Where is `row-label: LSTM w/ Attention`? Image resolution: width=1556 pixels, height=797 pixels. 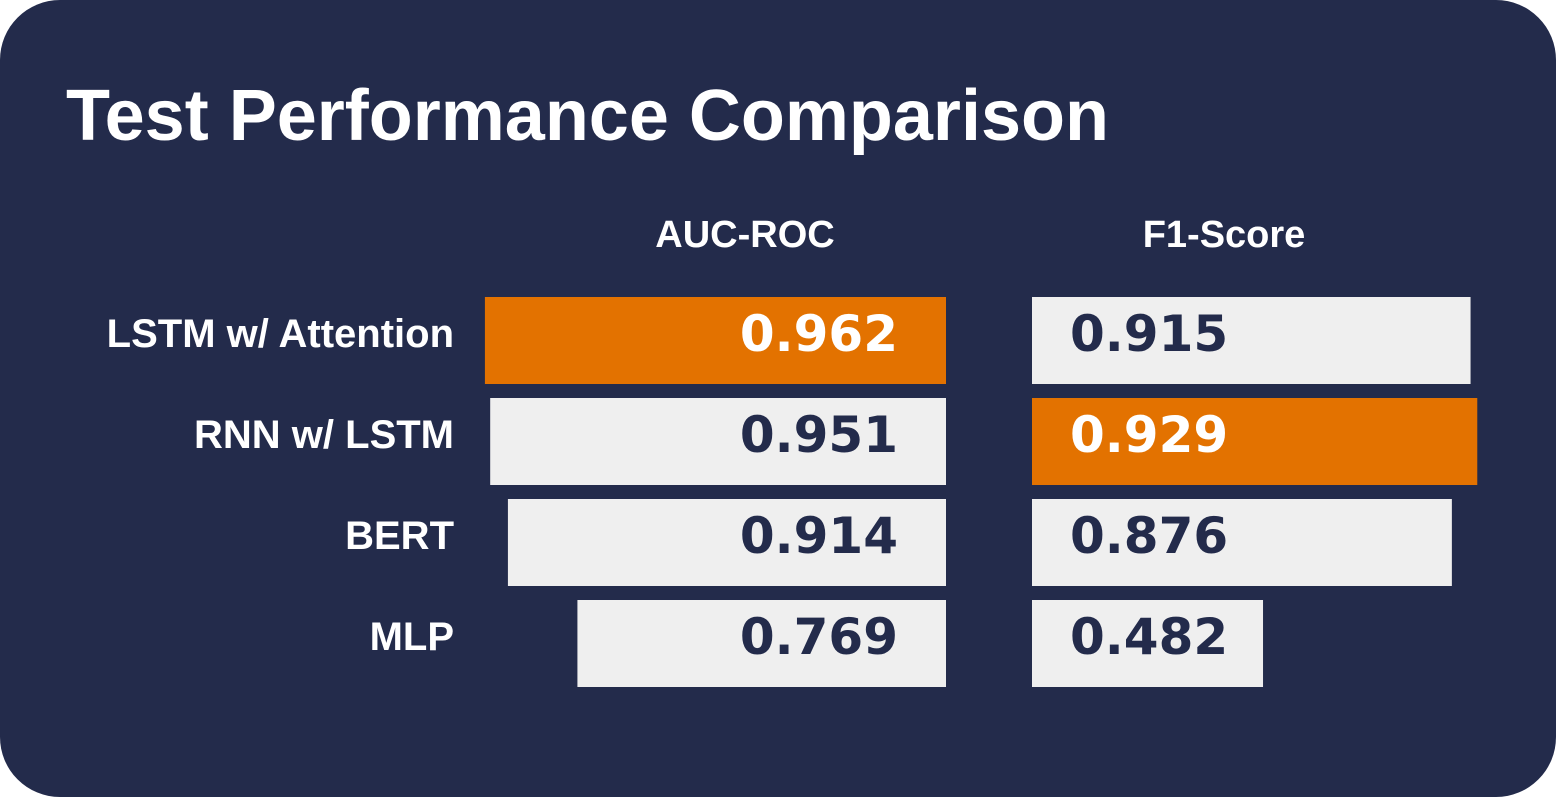
row-label: LSTM w/ Attention is located at coordinates (280, 334).